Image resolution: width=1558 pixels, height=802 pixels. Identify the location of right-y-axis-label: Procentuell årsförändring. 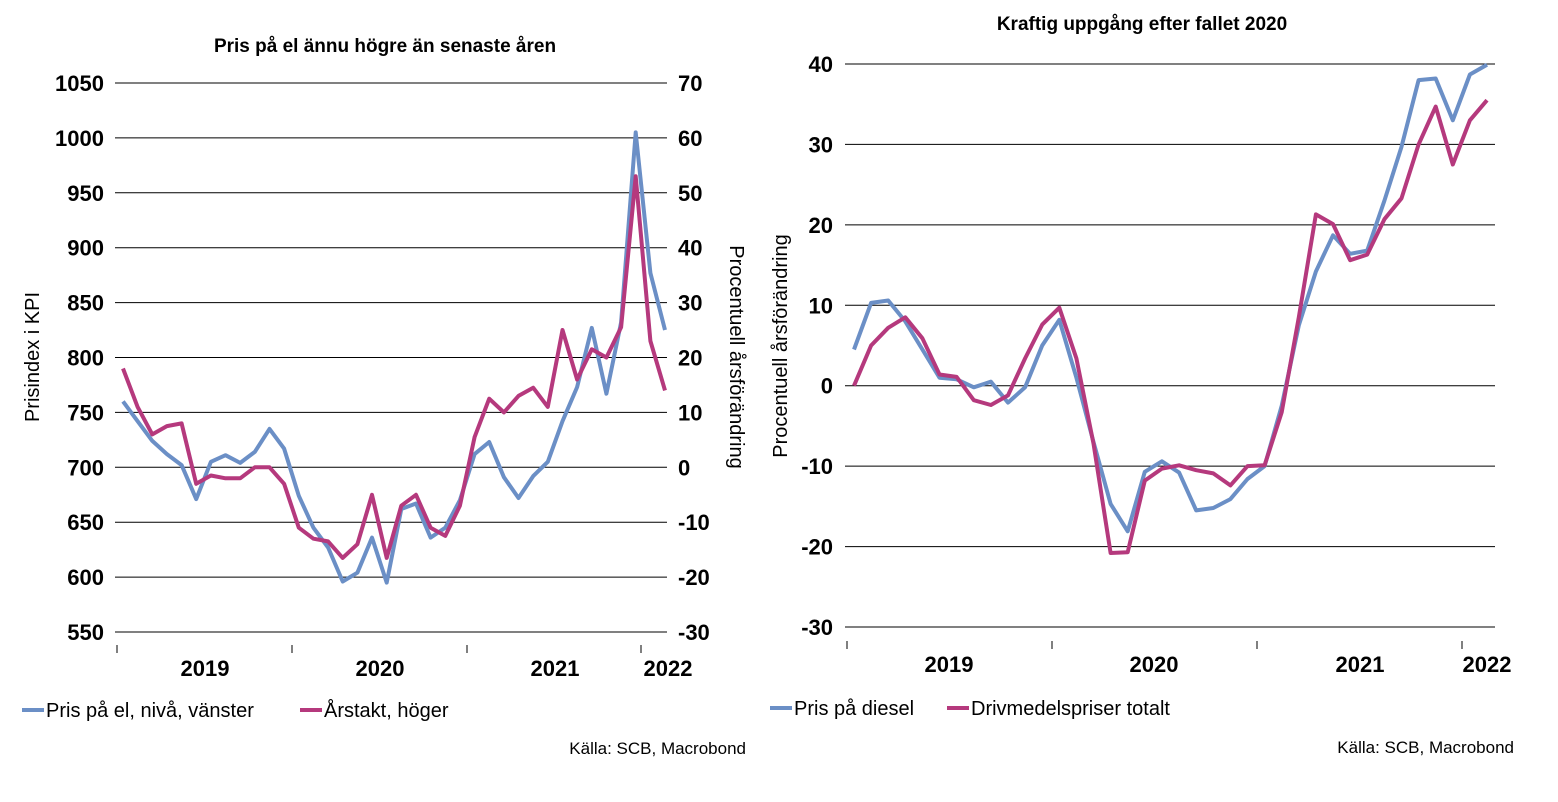
(736, 356).